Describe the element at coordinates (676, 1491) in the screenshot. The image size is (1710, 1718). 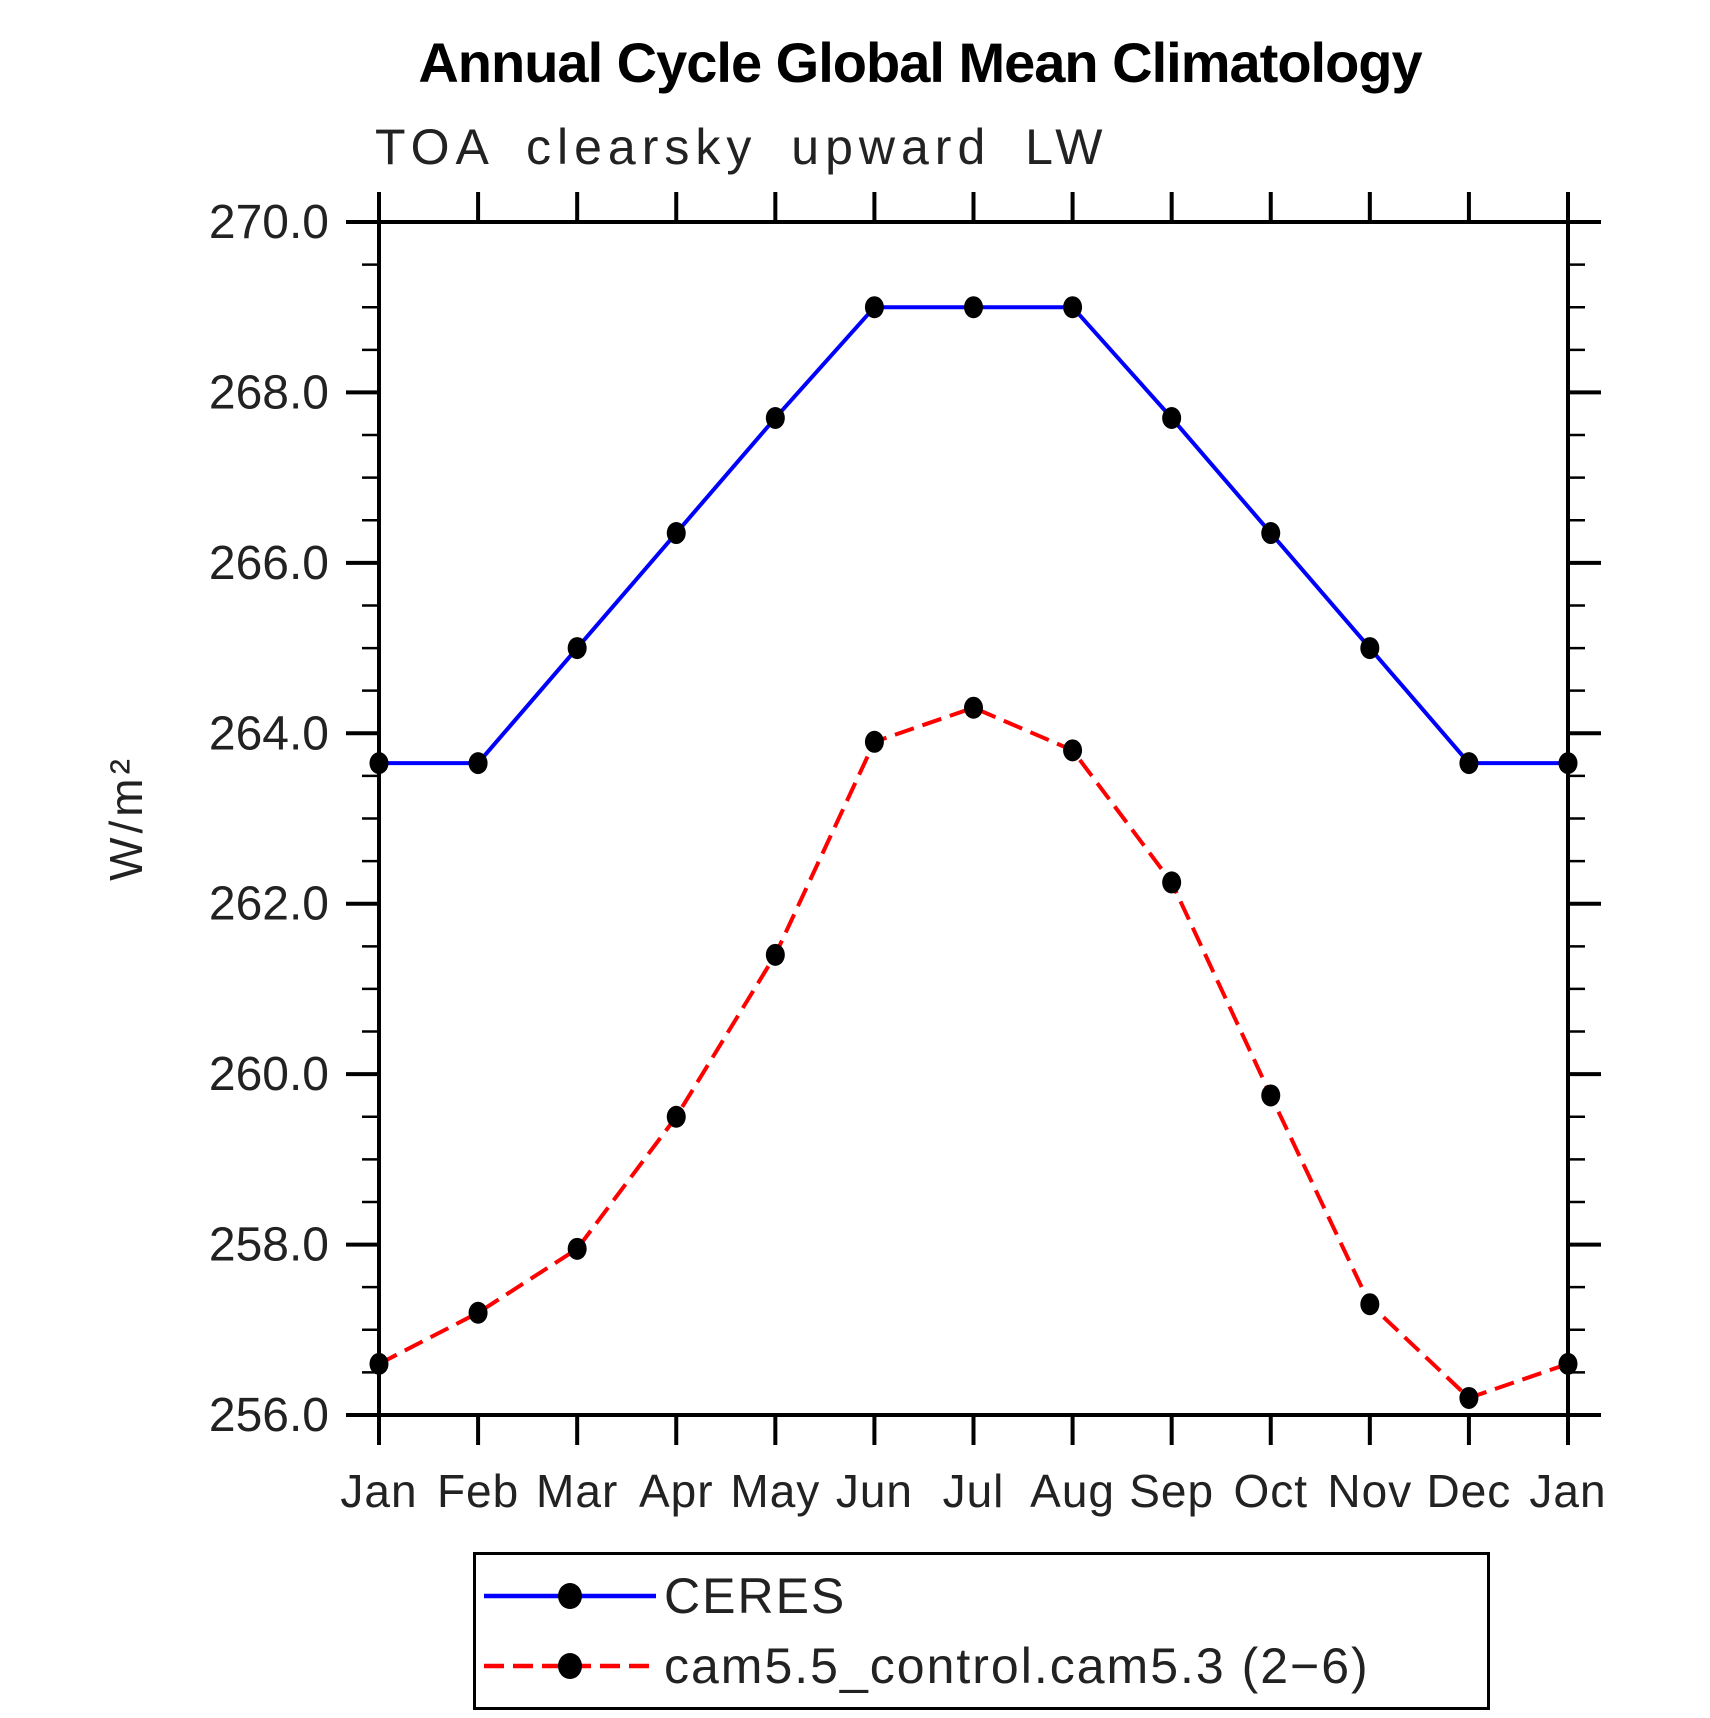
I see `x-tick-label: Apr` at that location.